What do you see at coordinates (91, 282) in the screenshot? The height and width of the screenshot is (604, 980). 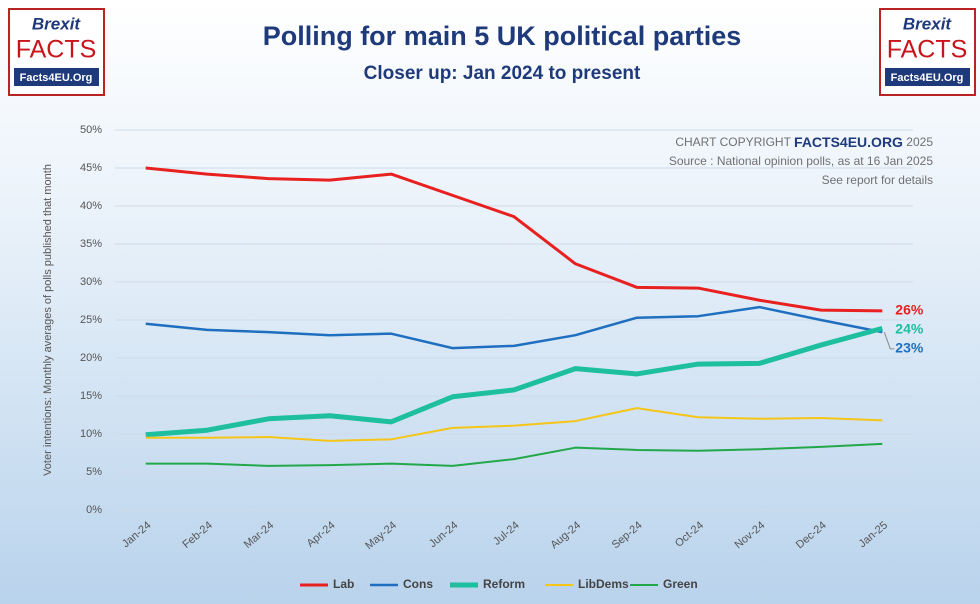 I see `y-tick-label: 30%` at bounding box center [91, 282].